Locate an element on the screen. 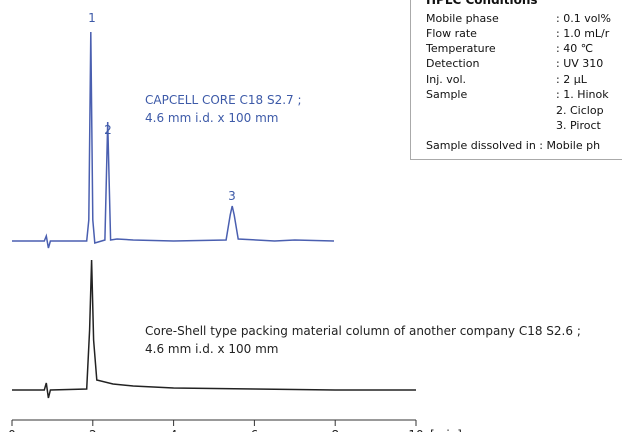 This screenshot has width=622, height=432. condition-value: : 0.1 vol% is located at coordinates (583, 18).